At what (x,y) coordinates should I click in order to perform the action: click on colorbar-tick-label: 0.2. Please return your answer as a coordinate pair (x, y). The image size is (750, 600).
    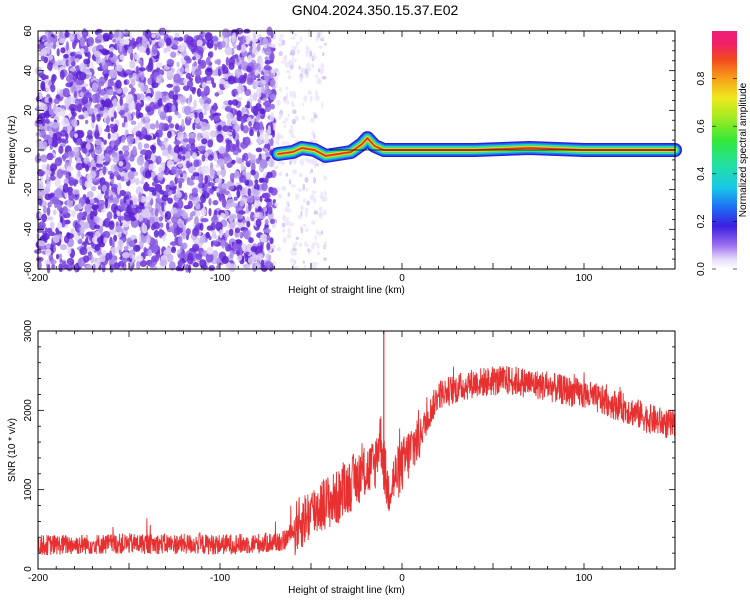
    Looking at the image, I should click on (701, 221).